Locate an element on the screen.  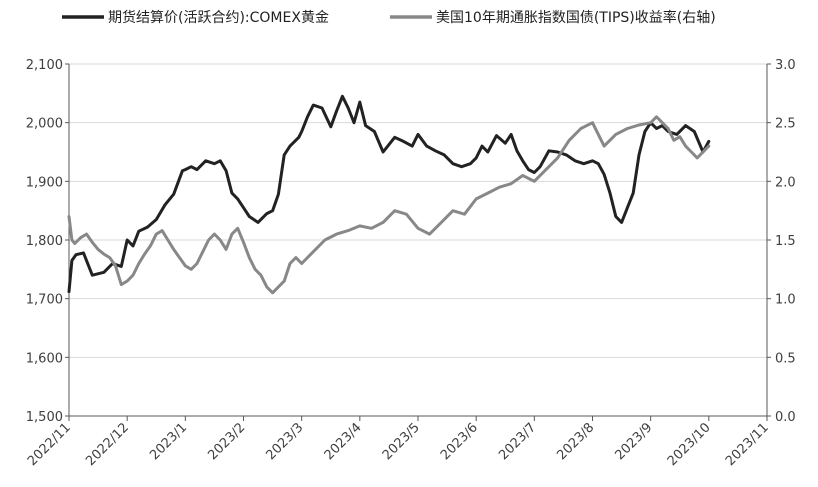
right-tick-label-5: 2.5 is located at coordinates (785, 124).